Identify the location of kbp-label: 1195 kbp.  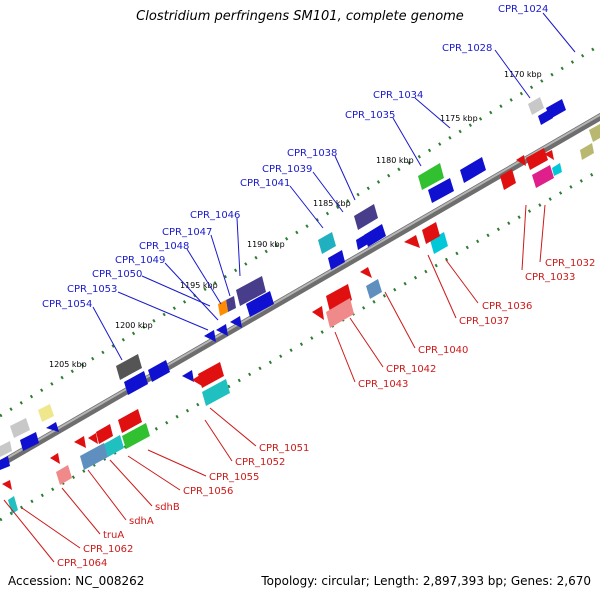
(199, 285).